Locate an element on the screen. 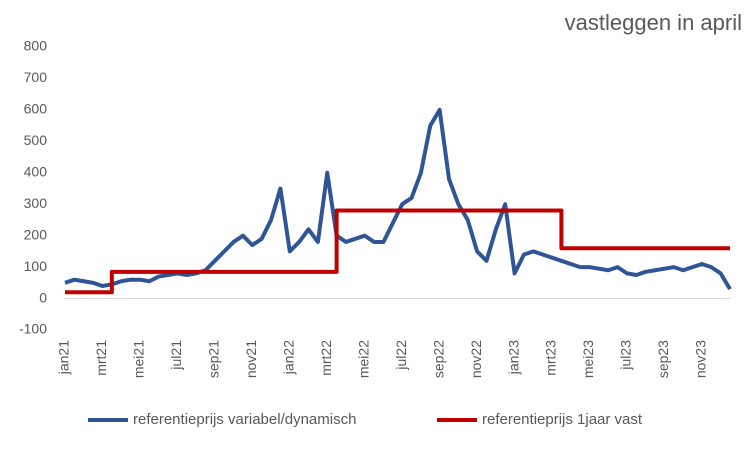  x-tick-label: mrt22 is located at coordinates (326, 358).